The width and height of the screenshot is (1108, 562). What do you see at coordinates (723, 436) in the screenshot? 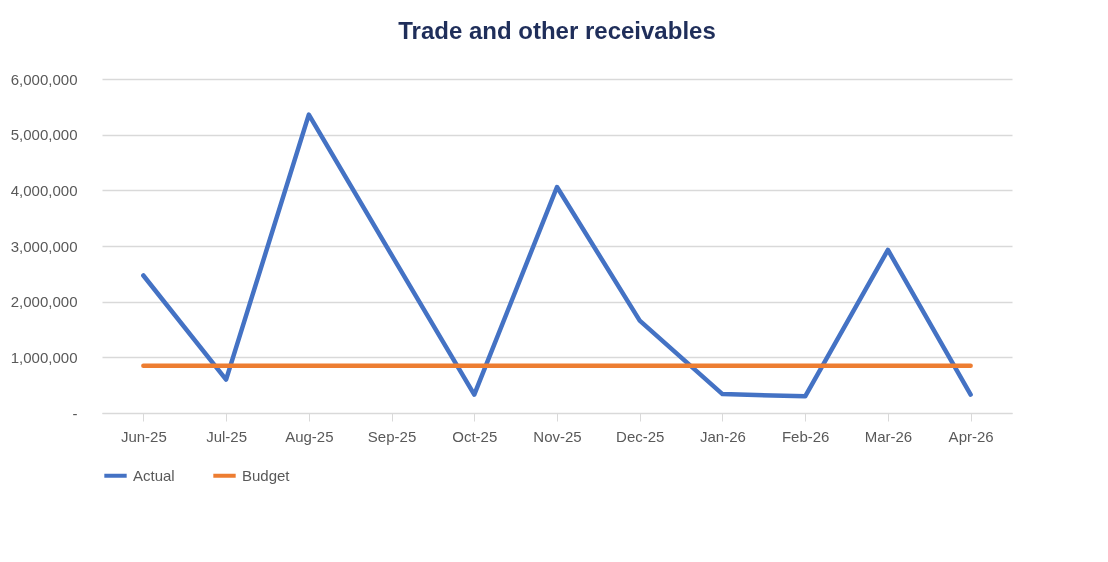
I see `x-tick-label: Jan-26` at bounding box center [723, 436].